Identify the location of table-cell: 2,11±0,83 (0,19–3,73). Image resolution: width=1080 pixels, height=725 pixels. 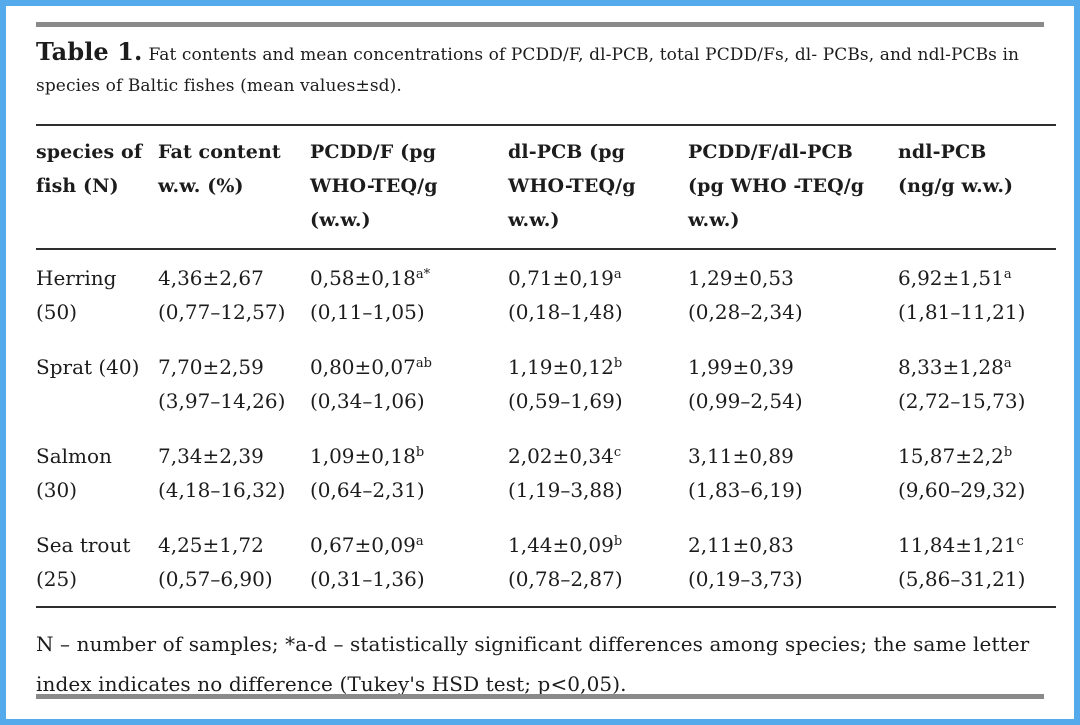
(793, 562).